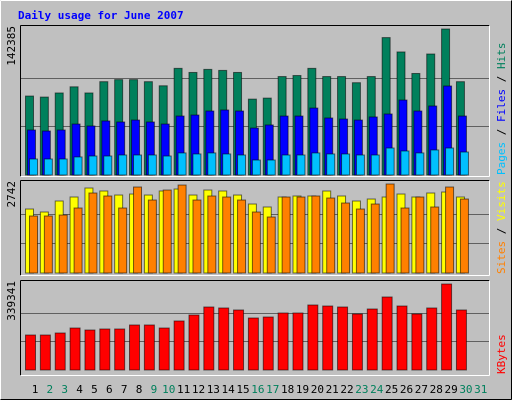 Image resolution: width=512 pixels, height=400 pixels. What do you see at coordinates (361, 389) in the screenshot?
I see `x-tick-label: 23` at bounding box center [361, 389].